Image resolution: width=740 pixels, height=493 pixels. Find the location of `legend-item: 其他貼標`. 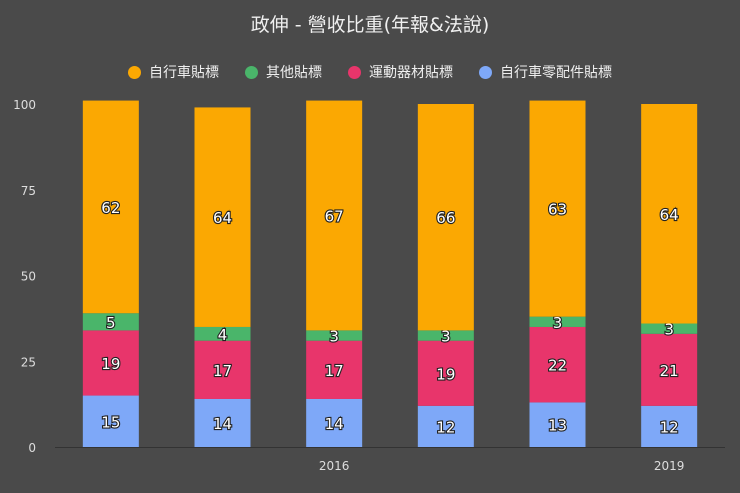

legend-item: 其他貼標 is located at coordinates (283, 72).